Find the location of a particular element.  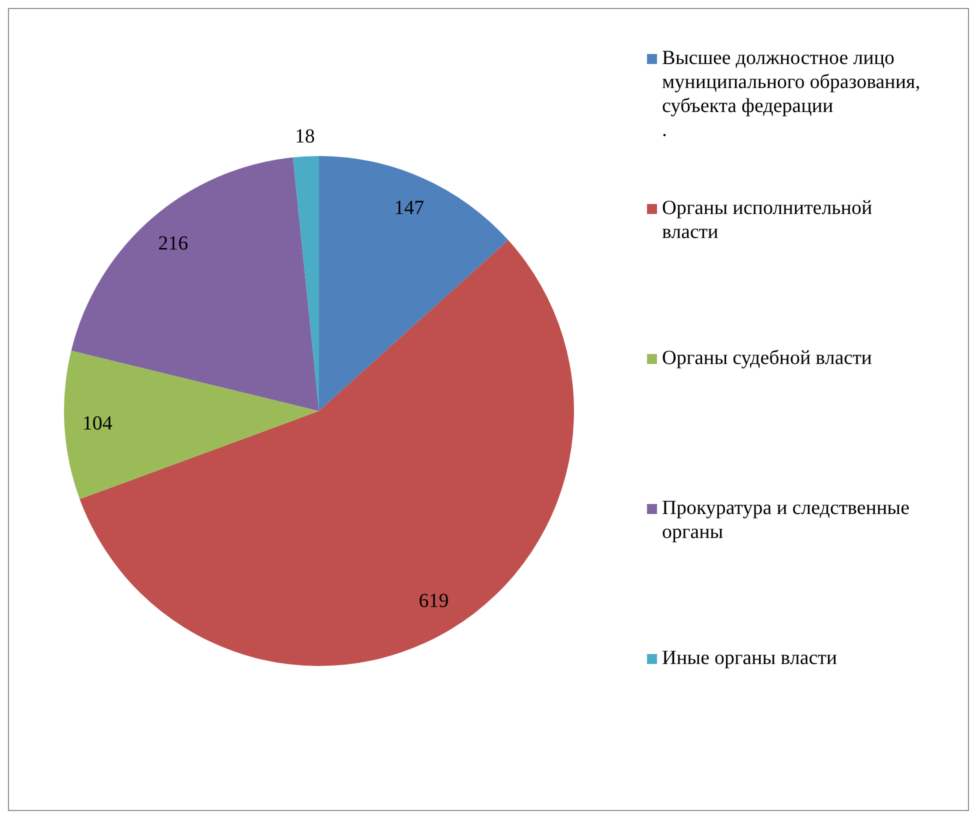

legend-label: Высшее должностное лицо муниципального образования, субъекта федерации . is located at coordinates (792, 94).